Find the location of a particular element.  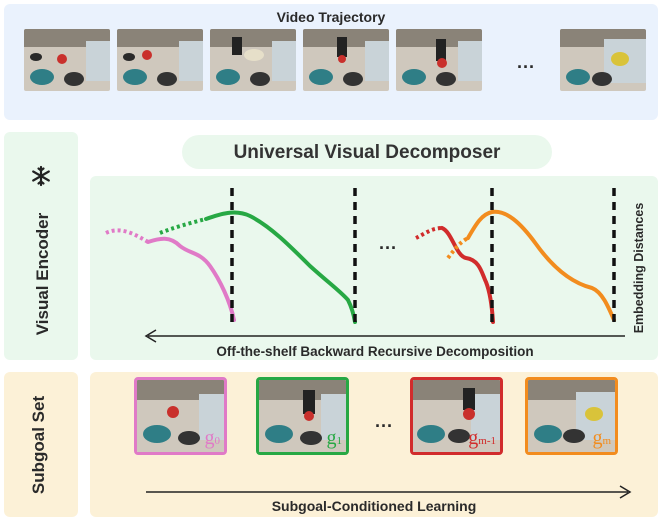

backward-arrow-head is located at coordinates (150, 336).